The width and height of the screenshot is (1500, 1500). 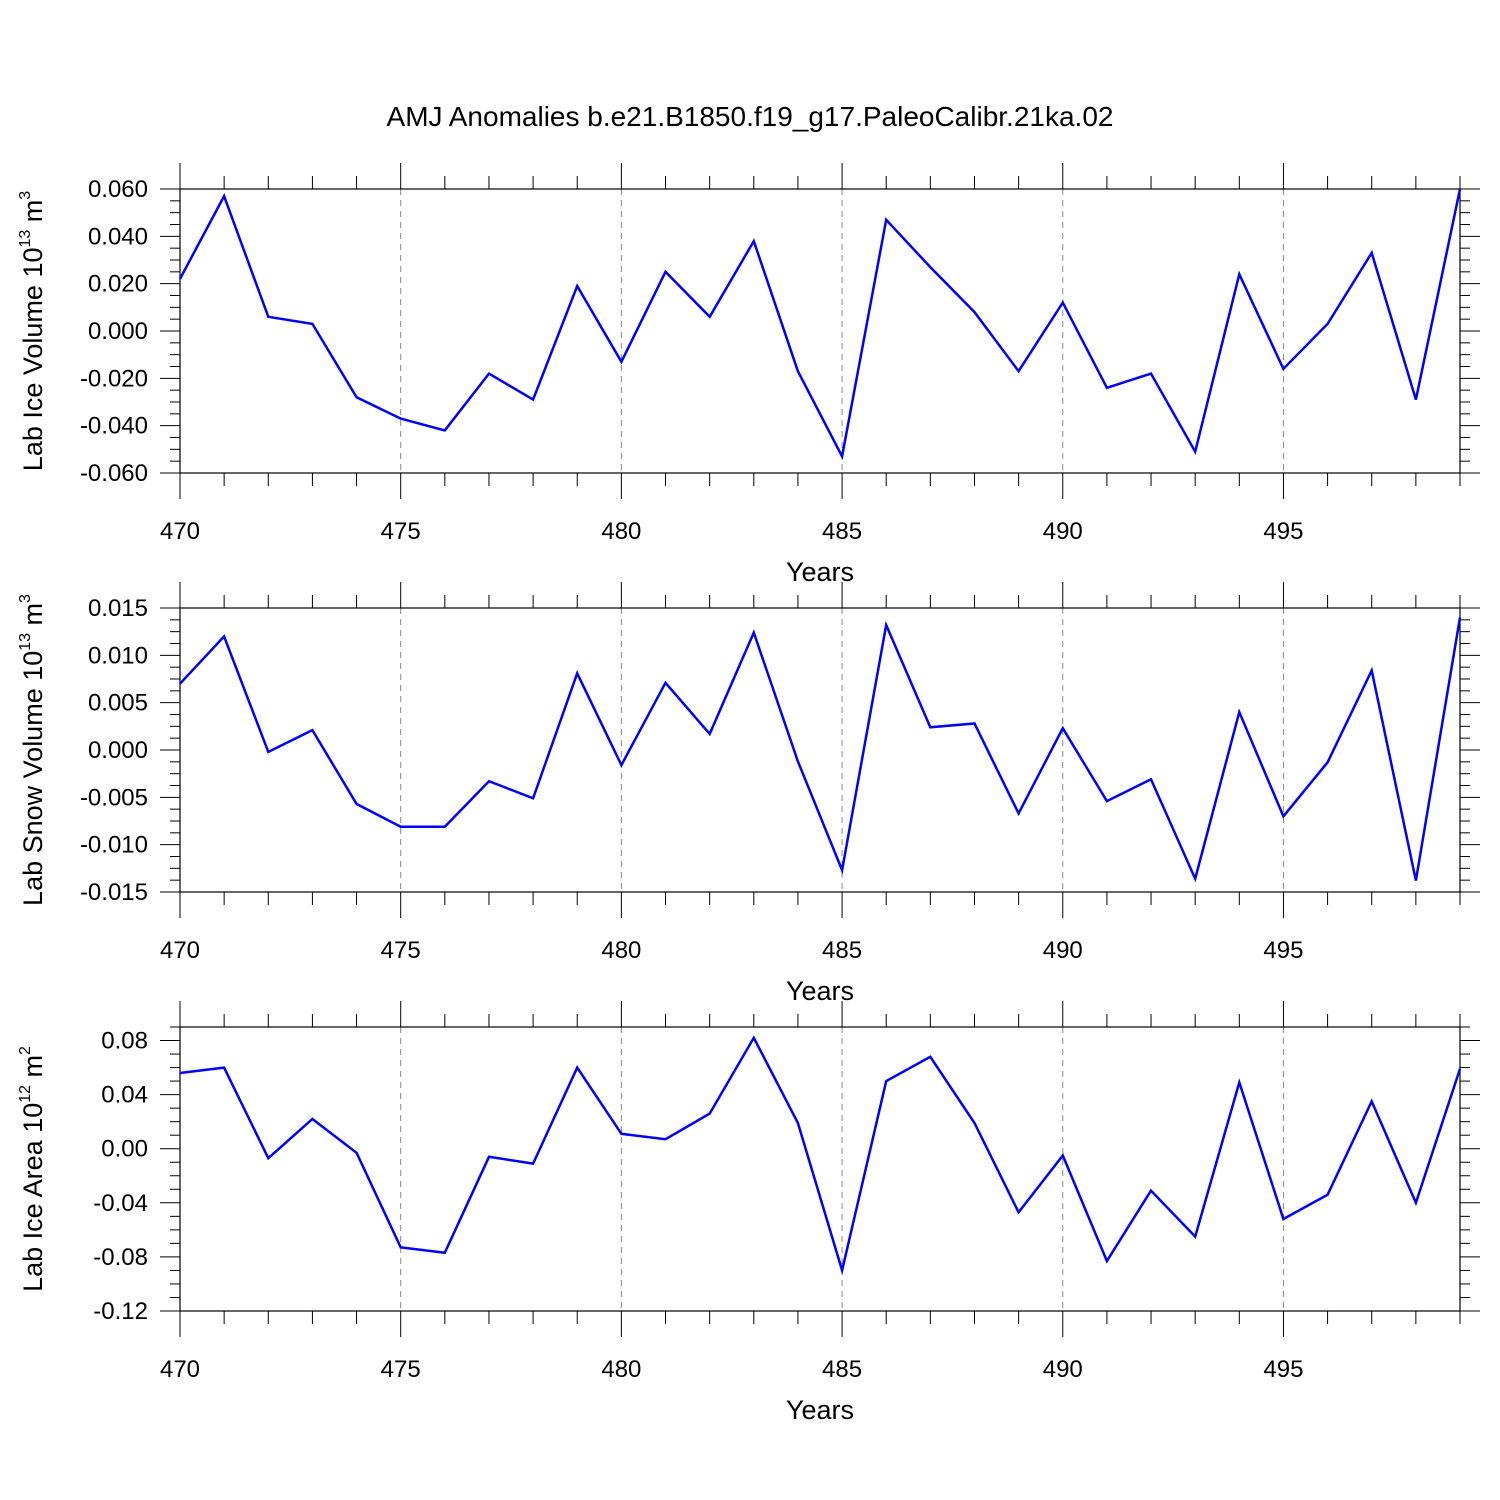 What do you see at coordinates (124, 1095) in the screenshot?
I see `y-tick-label: 0.04` at bounding box center [124, 1095].